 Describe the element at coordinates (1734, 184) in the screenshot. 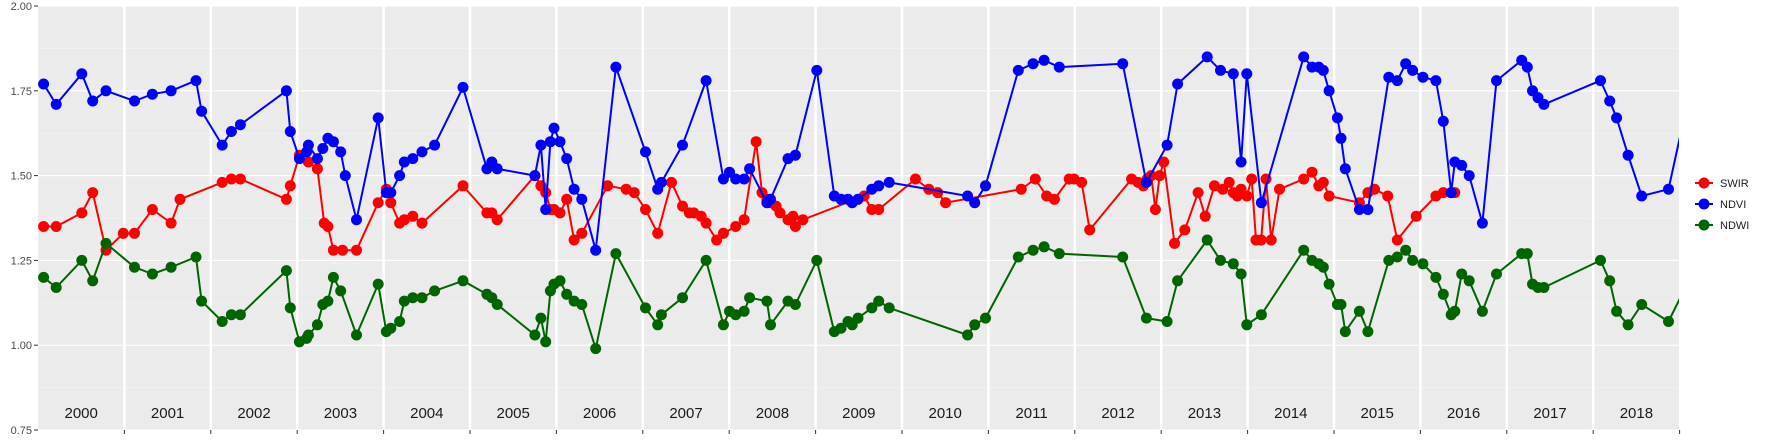

I see `legend-label: SWIR` at that location.